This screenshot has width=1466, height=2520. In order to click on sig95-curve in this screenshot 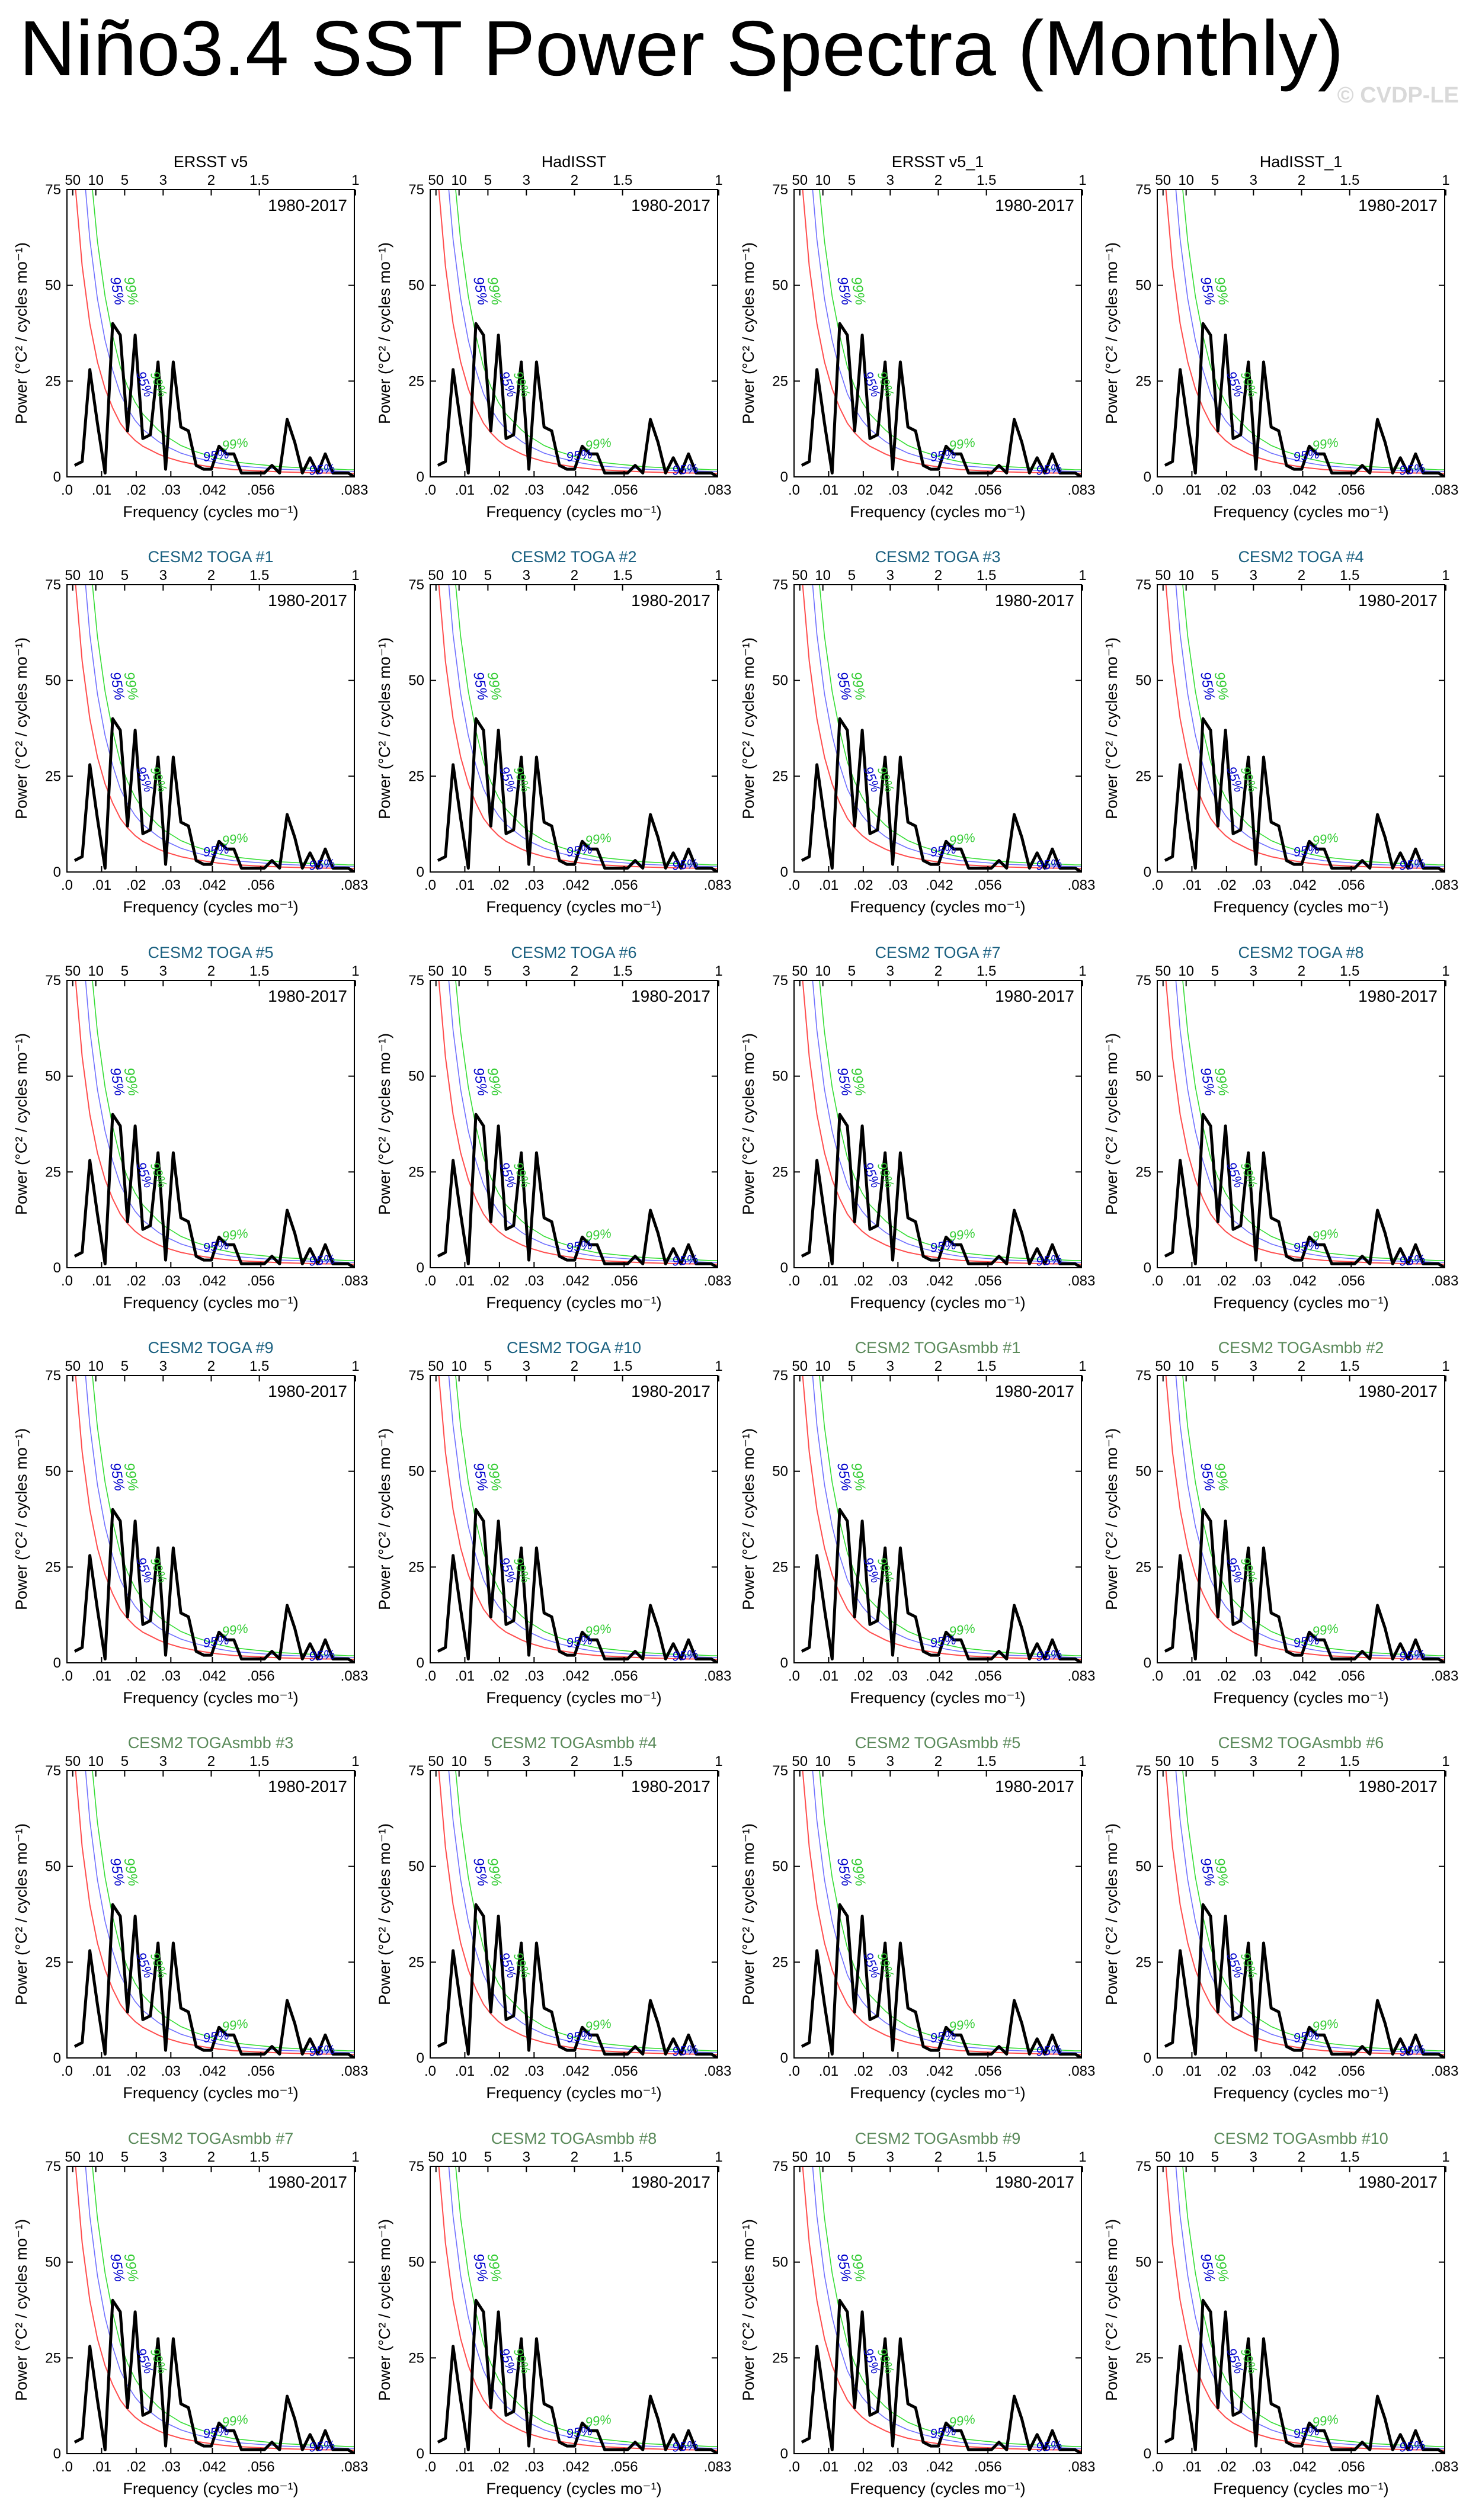, I will do `click(220, 331)`.